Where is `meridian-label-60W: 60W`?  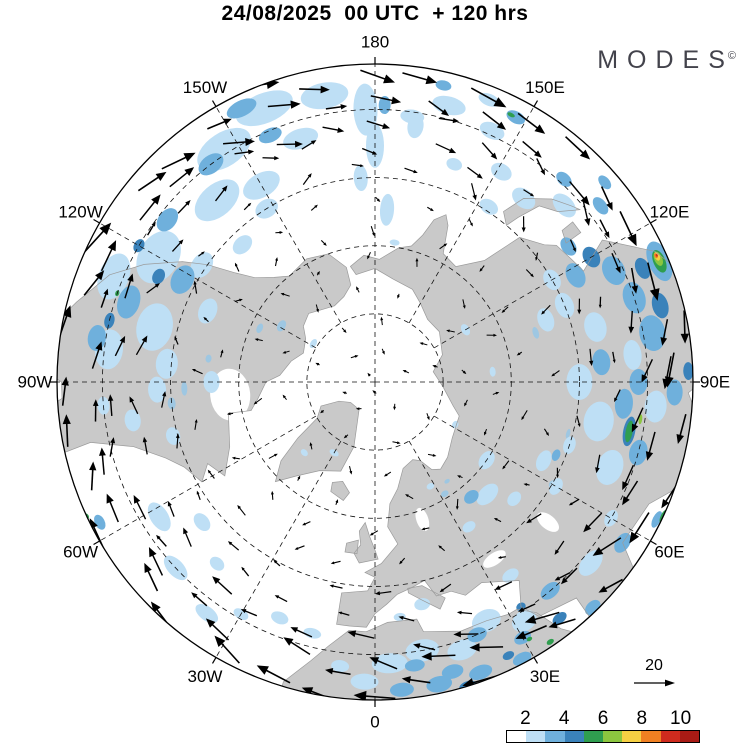 meridian-label-60W: 60W is located at coordinates (80, 552).